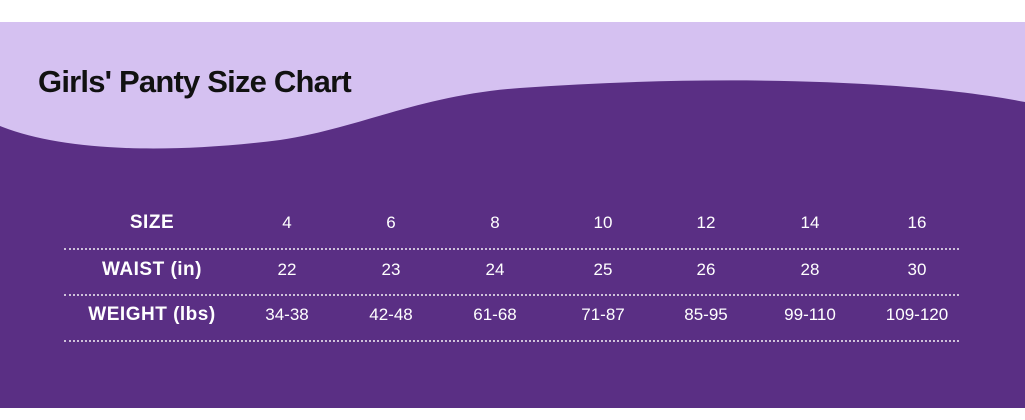 The width and height of the screenshot is (1025, 420). I want to click on table-cell: 16, so click(917, 222).